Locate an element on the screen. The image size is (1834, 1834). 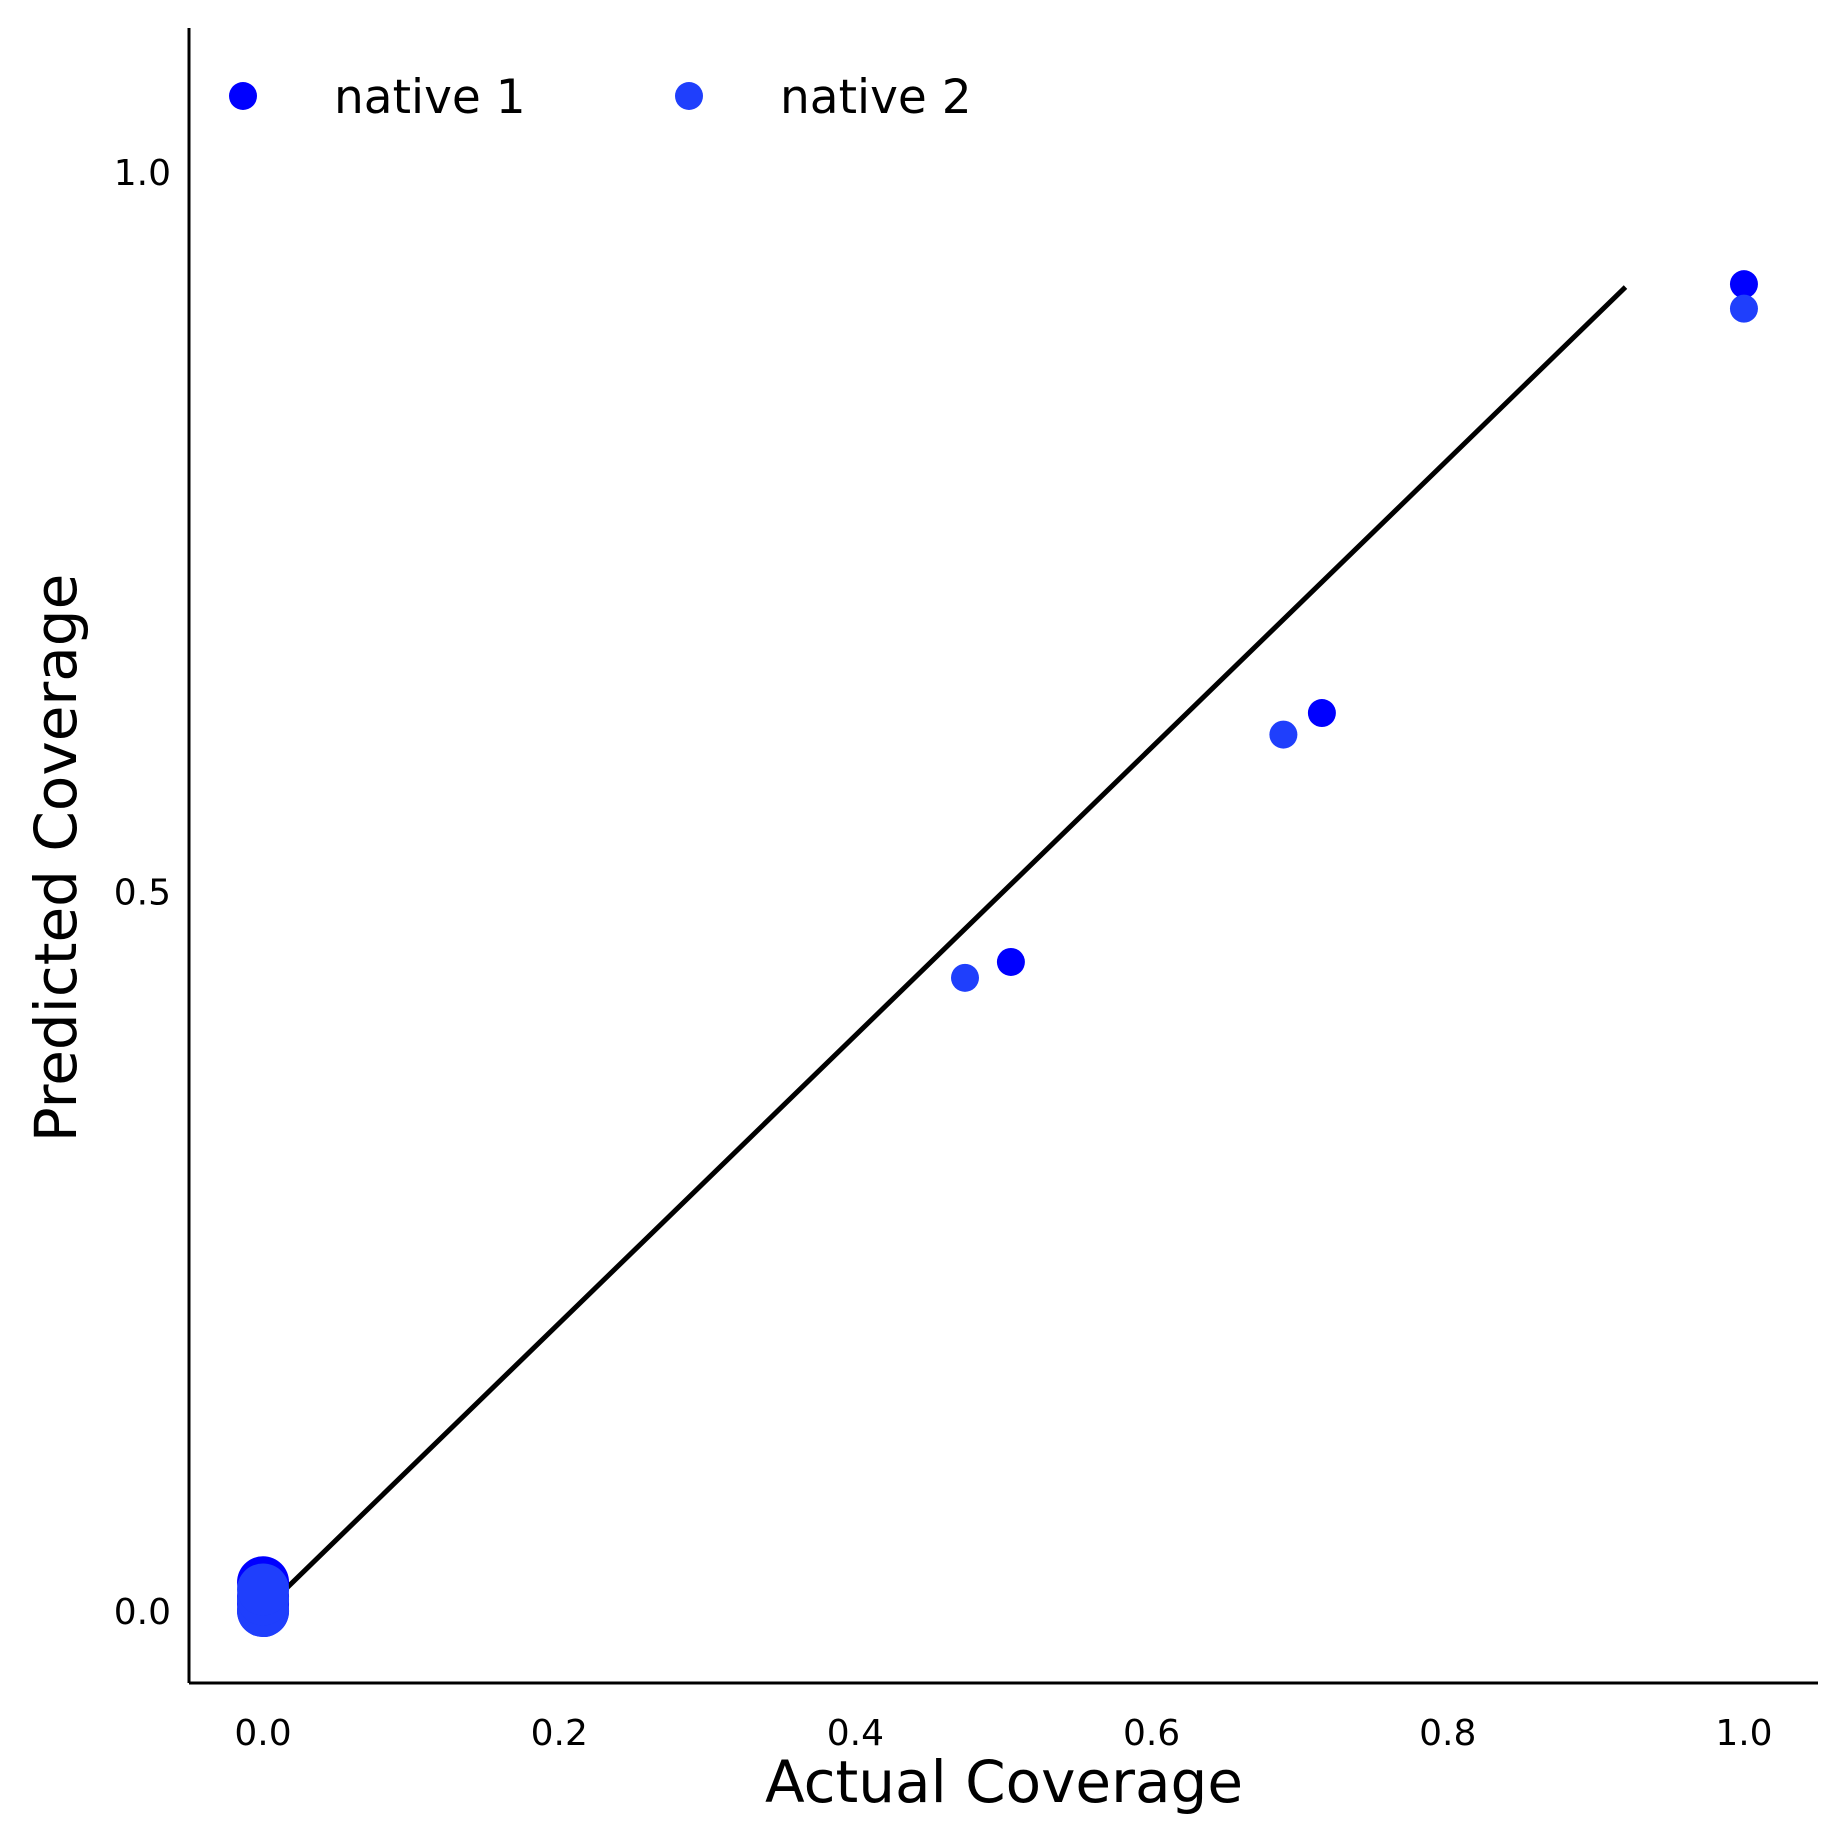
y-tick-label: 0.5 is located at coordinates (142, 892).